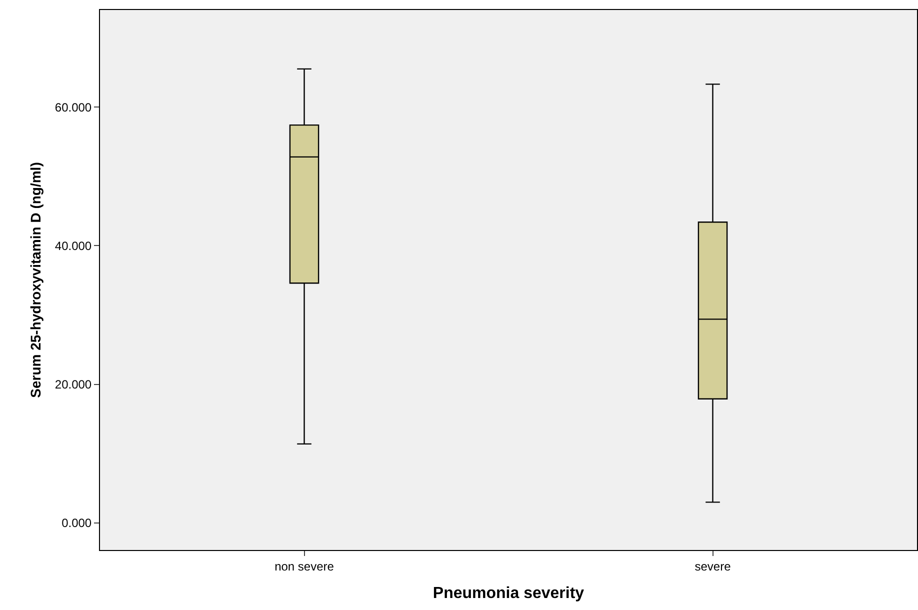  What do you see at coordinates (713, 566) in the screenshot?
I see `x-tick-label: severe` at bounding box center [713, 566].